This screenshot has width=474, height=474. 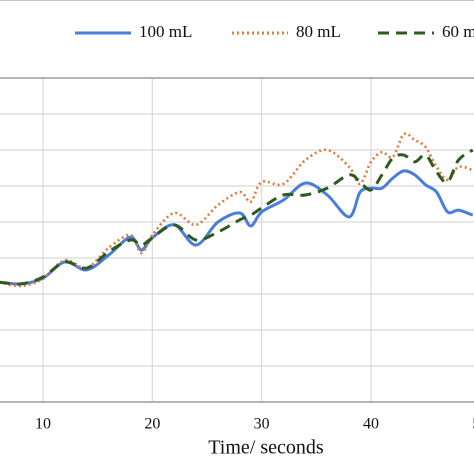 I want to click on x-tick-label: 10, so click(x=43, y=424).